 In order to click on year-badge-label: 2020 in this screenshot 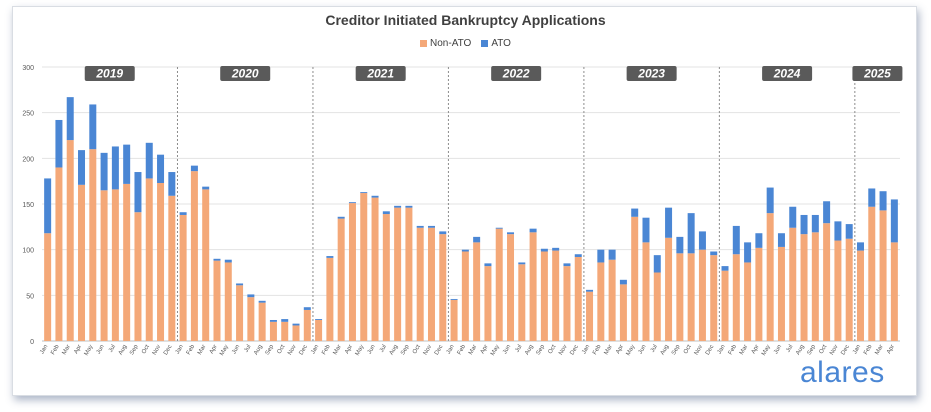, I will do `click(245, 74)`.